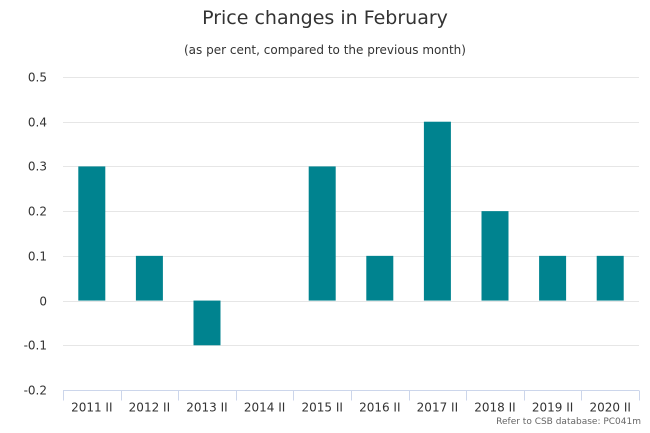 This screenshot has height=433, width=650. I want to click on y-tick-label: 0.3, so click(37, 167).